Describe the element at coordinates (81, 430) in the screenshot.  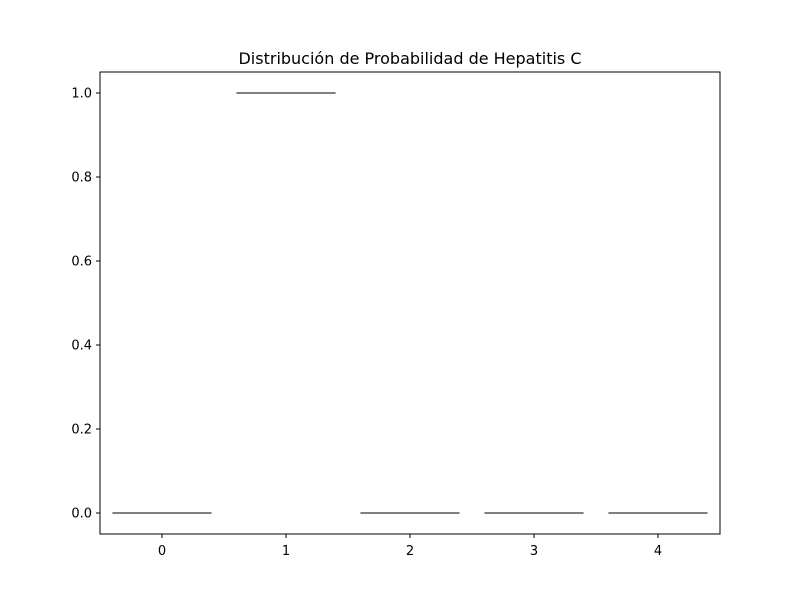
I see `y-tick-label: 0.2` at that location.